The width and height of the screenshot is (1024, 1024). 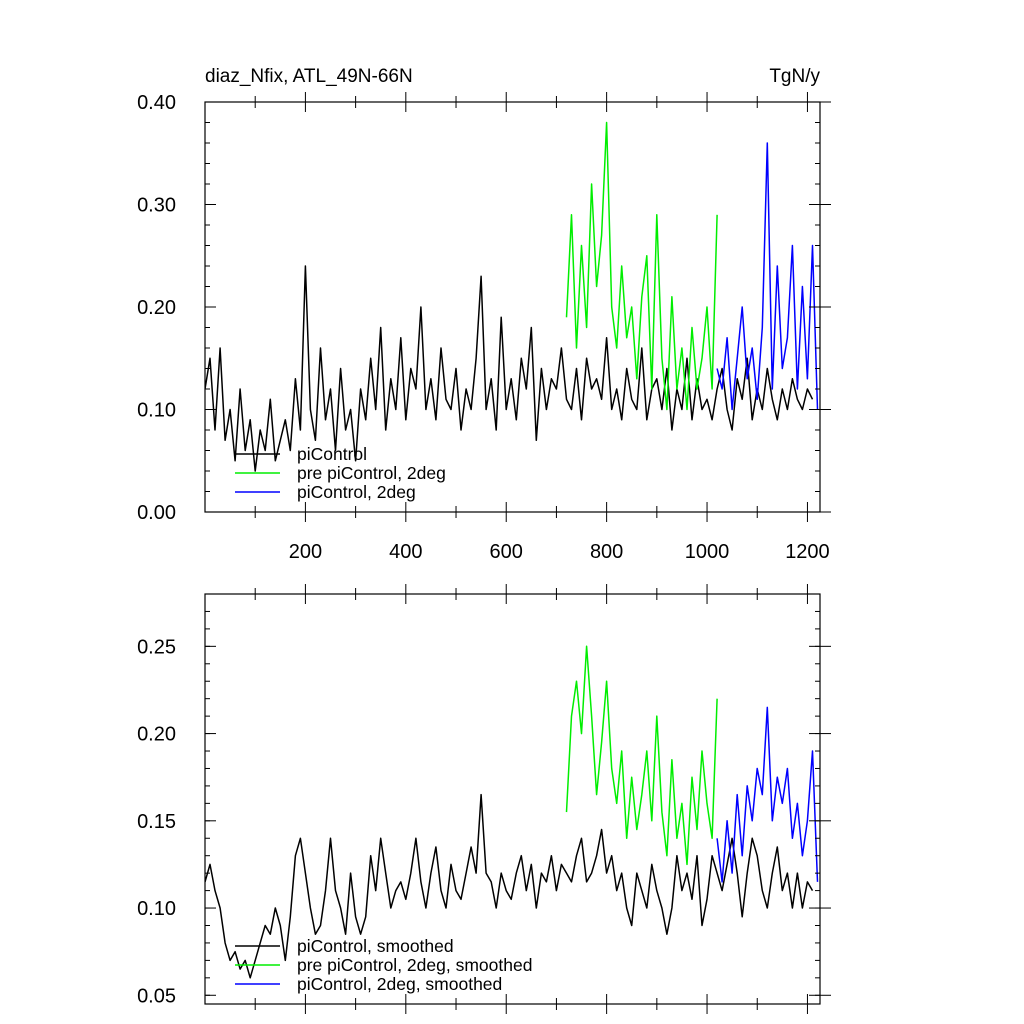 I want to click on chart-title-right: TgN/y, so click(x=794, y=76).